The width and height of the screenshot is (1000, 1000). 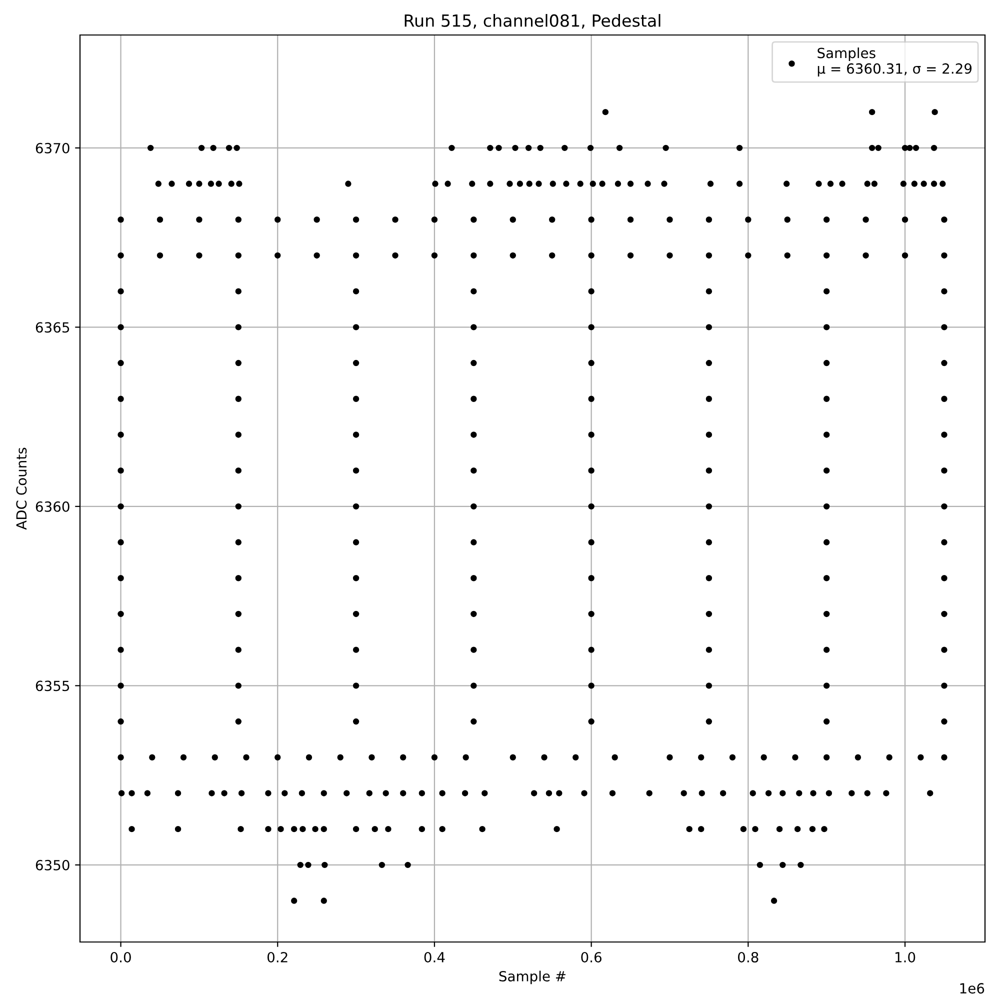 I want to click on x-axis-title: Sample #, so click(x=532, y=977).